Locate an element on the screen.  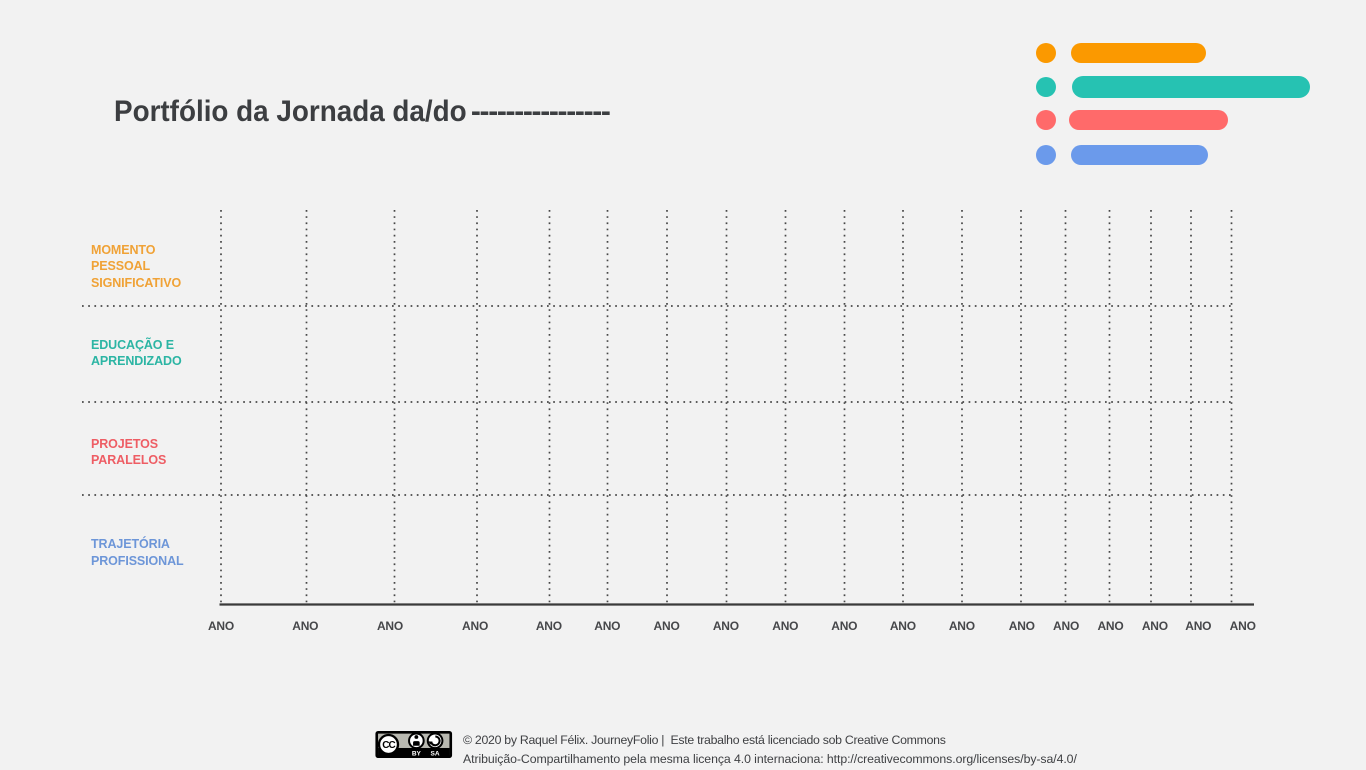
svg-text: BY is located at coordinates (417, 753).